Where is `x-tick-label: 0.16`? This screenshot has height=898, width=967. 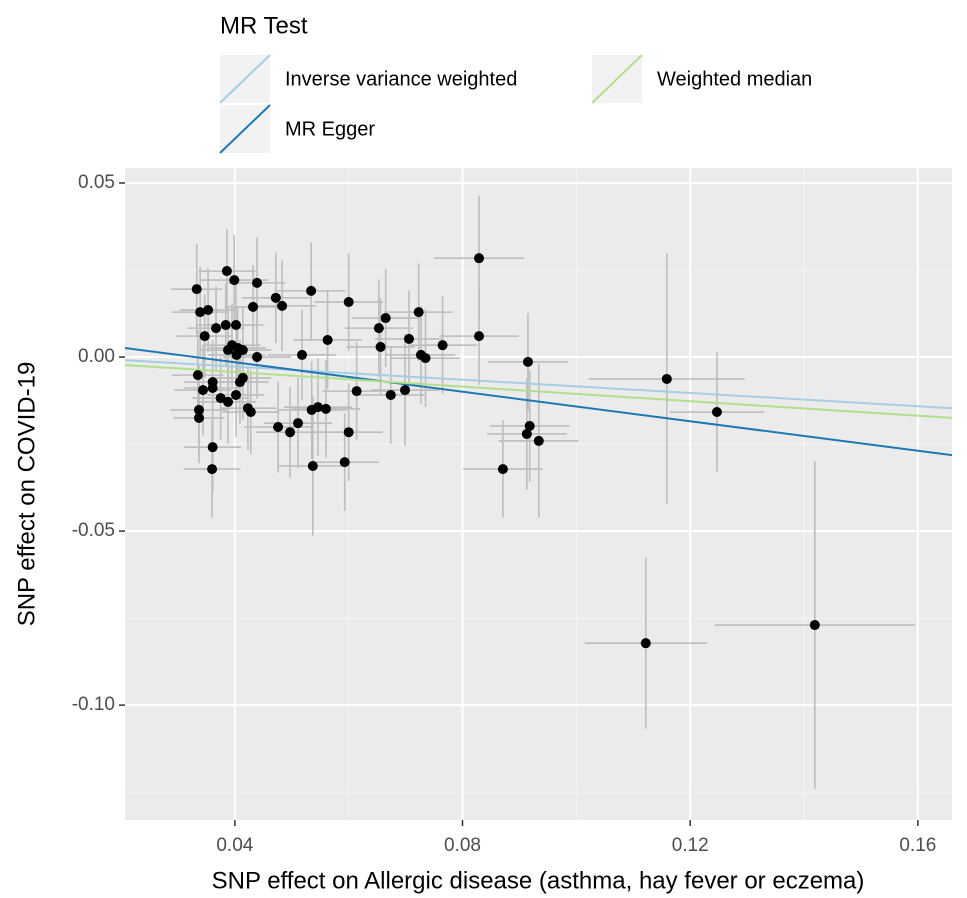
x-tick-label: 0.16 is located at coordinates (917, 845).